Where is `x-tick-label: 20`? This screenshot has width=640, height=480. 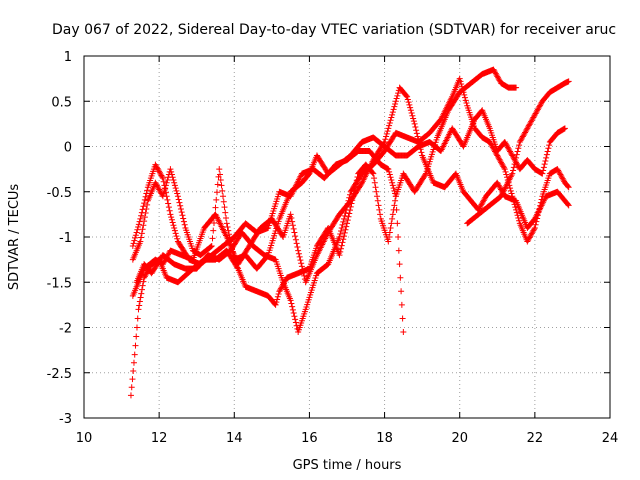
x-tick-label: 20 is located at coordinates (459, 438).